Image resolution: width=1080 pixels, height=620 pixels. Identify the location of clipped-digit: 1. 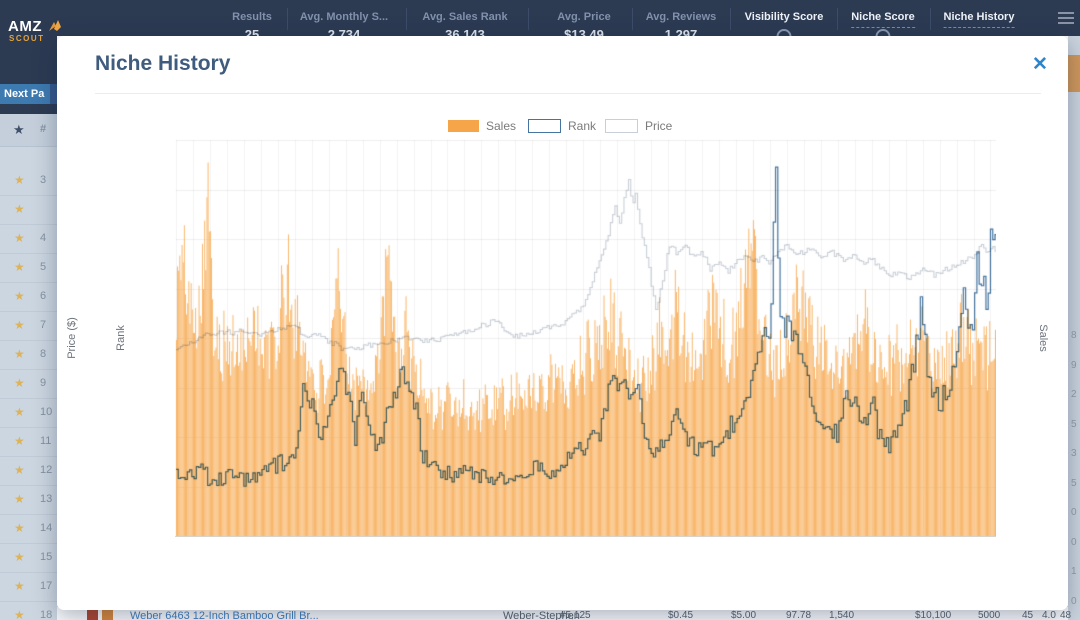
(1074, 571).